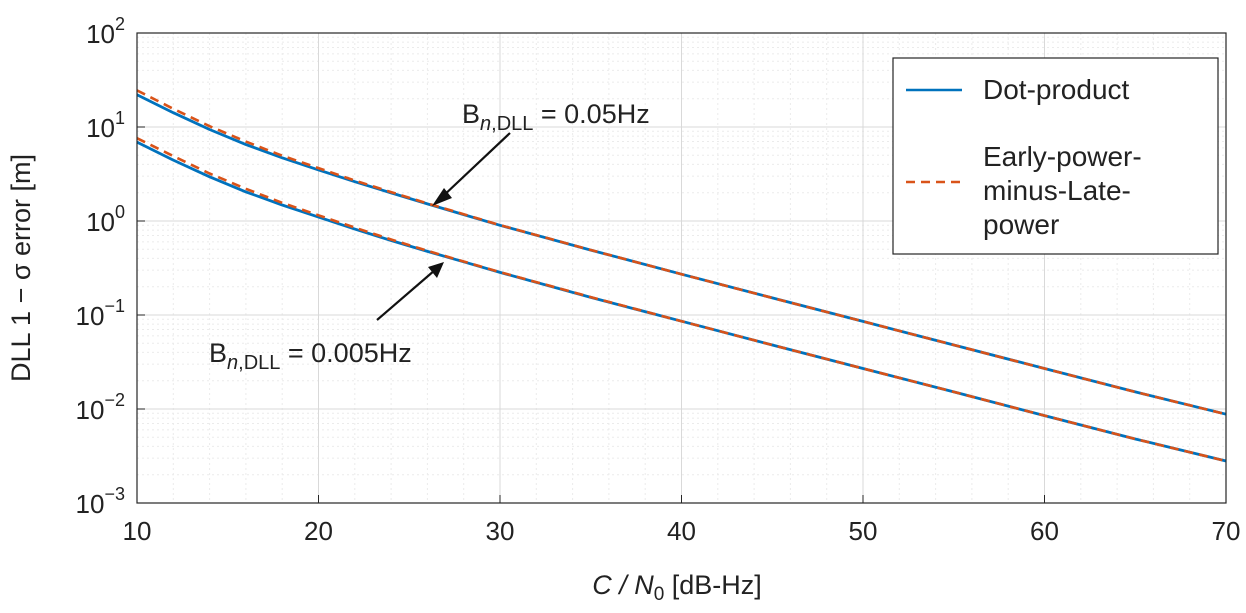 This screenshot has height=613, width=1246. What do you see at coordinates (137, 531) in the screenshot?
I see `x-tick-label: 10` at bounding box center [137, 531].